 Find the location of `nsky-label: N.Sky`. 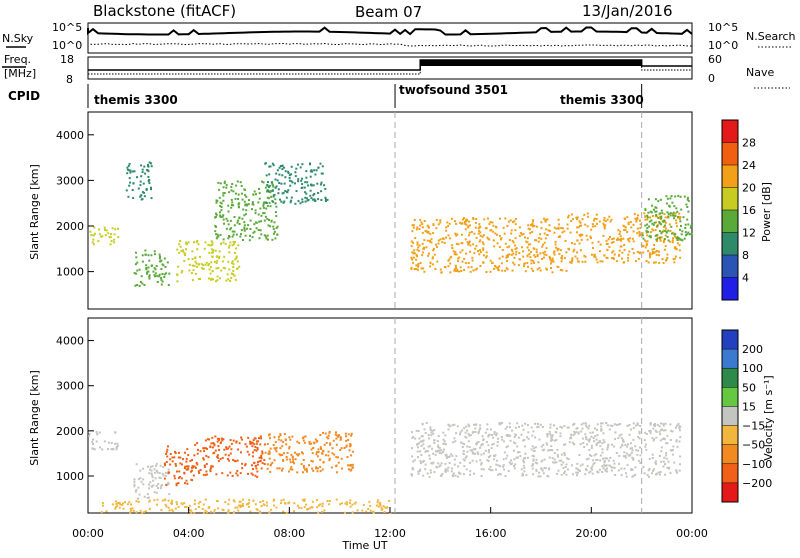

nsky-label: N.Sky is located at coordinates (18, 38).